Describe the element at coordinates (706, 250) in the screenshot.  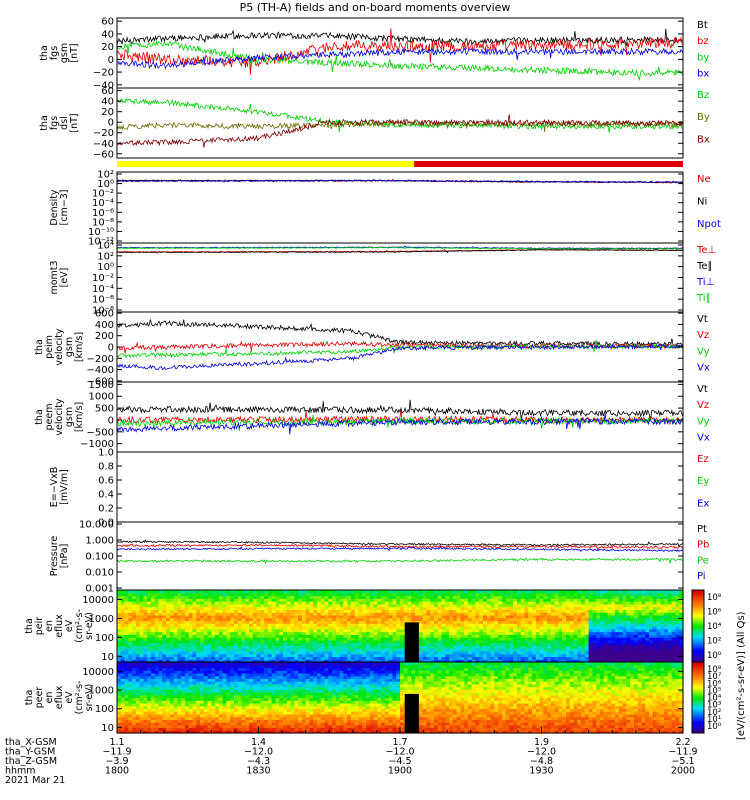
I see `legend-entry: Te⊥` at that location.